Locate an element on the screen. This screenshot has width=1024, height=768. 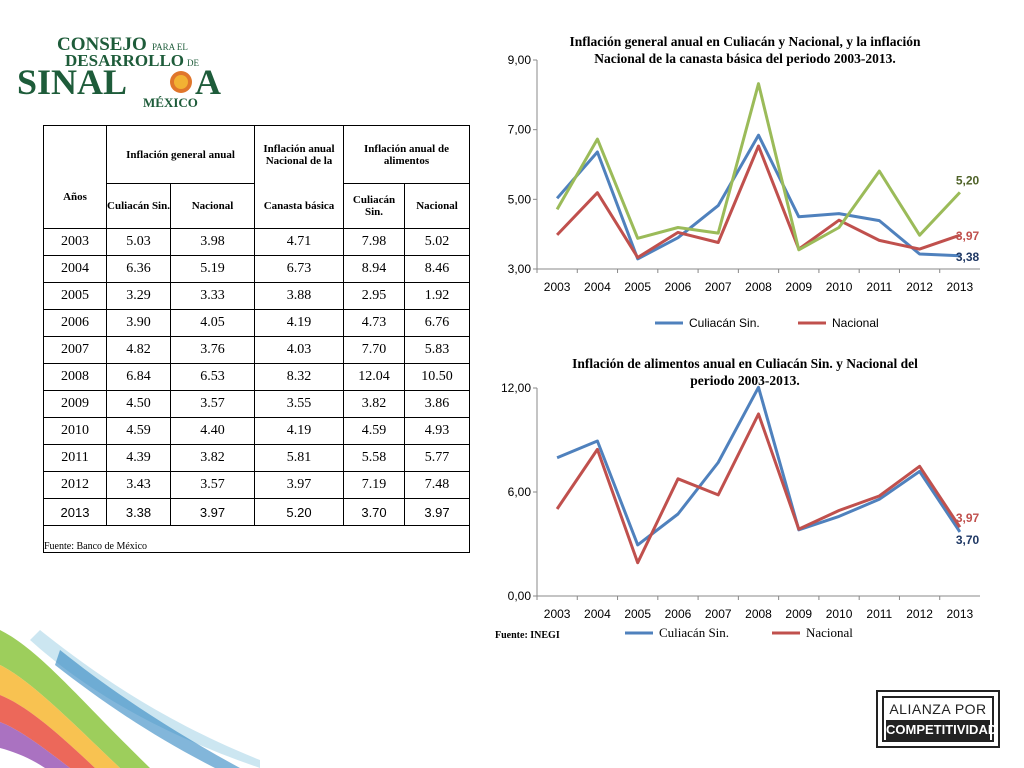
decorative-swoosh-graphic is located at coordinates (130, 699).